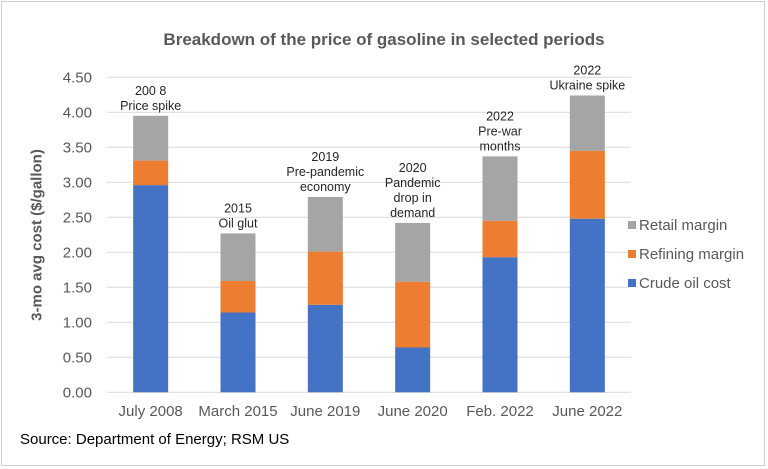 This screenshot has height=469, width=768. I want to click on x-tick-label: Feb. 2022, so click(500, 411).